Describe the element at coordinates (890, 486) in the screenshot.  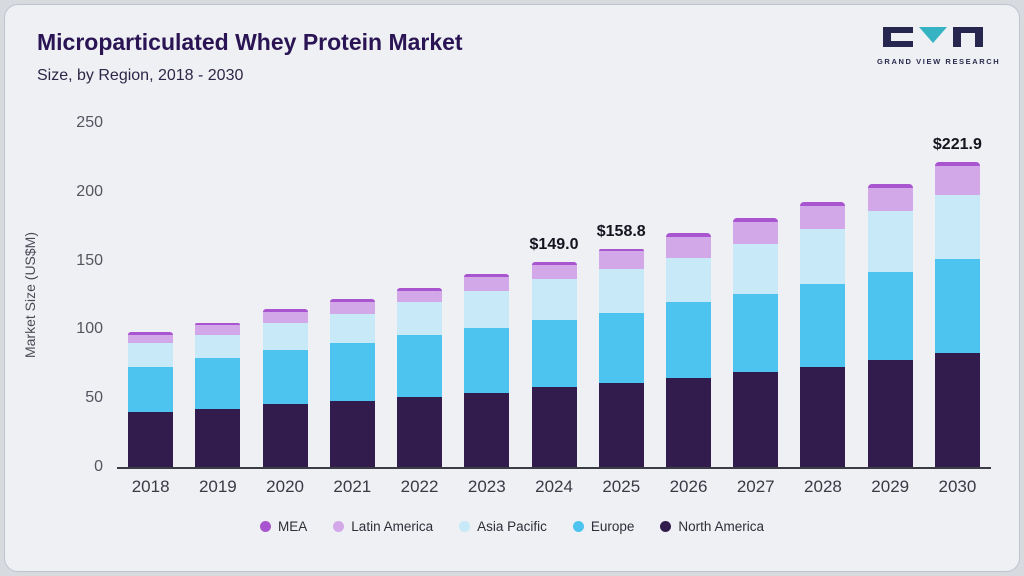
I see `x-tick-label: 2029` at that location.